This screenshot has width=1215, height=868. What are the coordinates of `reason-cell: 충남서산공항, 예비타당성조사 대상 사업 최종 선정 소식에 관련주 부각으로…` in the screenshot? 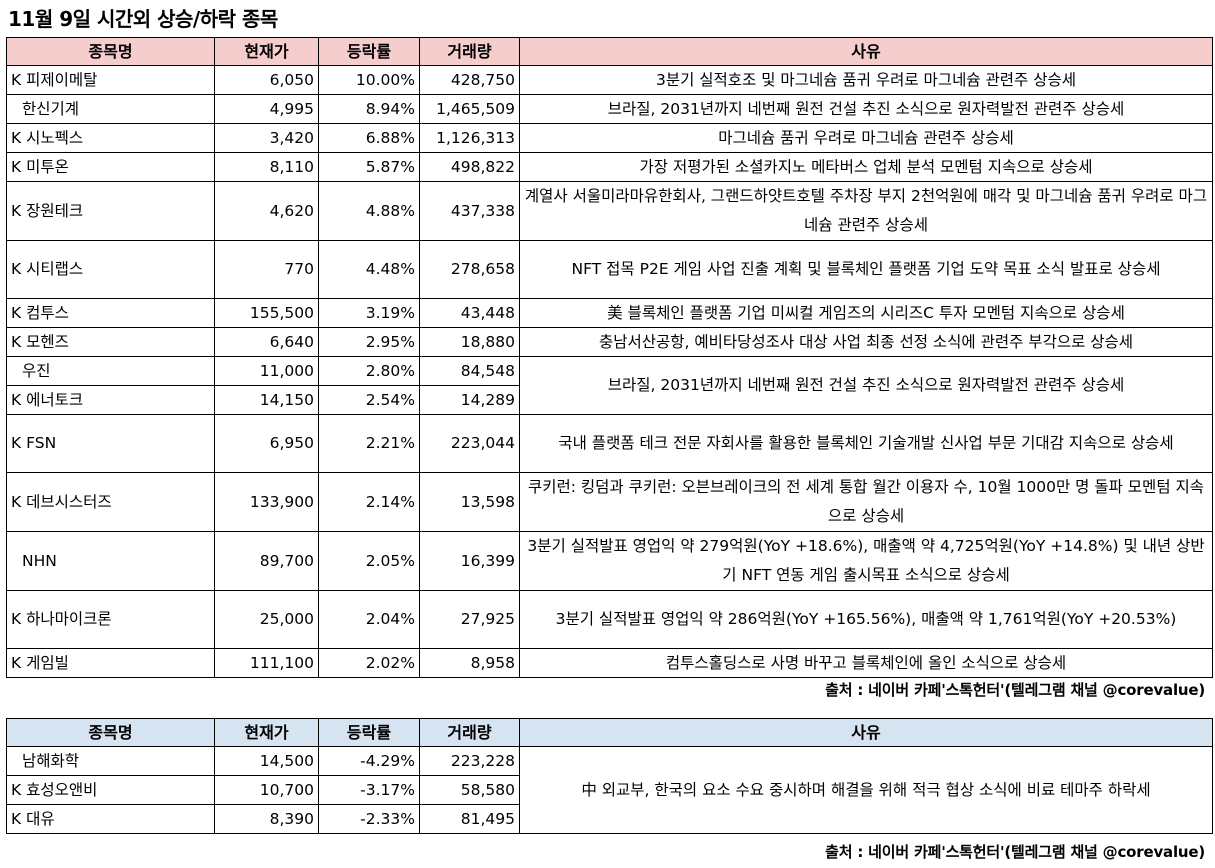 It's located at (866, 342).